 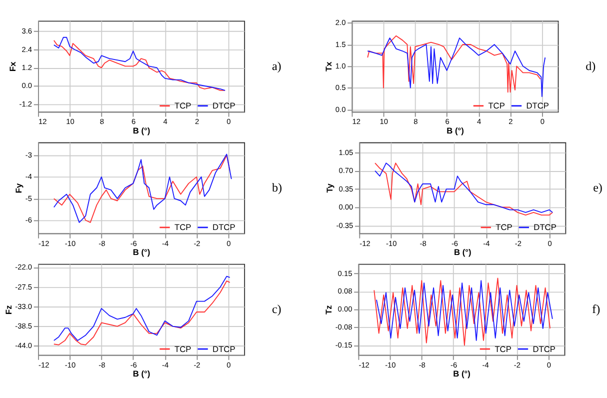 What do you see at coordinates (340, 23) in the screenshot?
I see `y-tick-label: 2.0` at bounding box center [340, 23].